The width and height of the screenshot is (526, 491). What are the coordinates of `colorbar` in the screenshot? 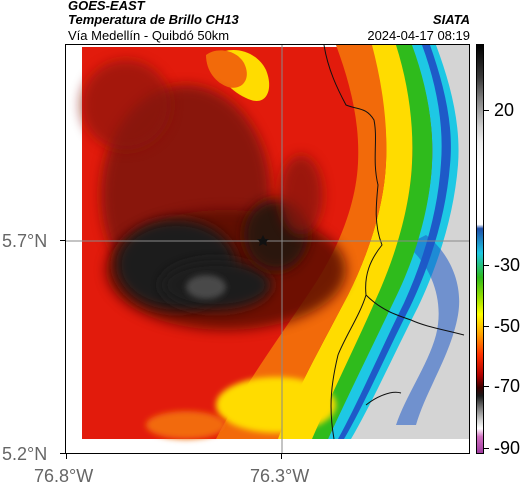 It's located at (480, 249).